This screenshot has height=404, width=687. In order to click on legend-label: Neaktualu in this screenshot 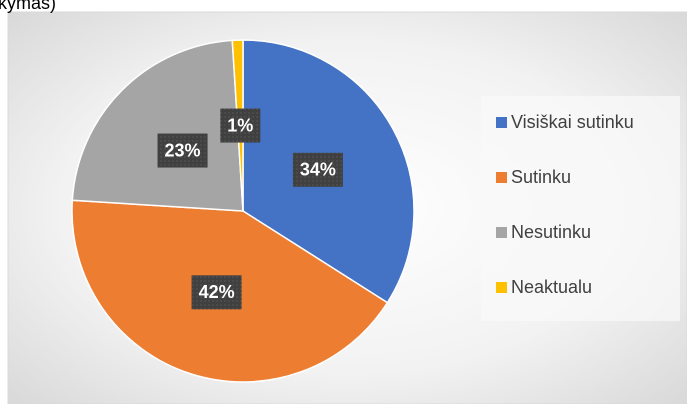, I will do `click(551, 287)`.